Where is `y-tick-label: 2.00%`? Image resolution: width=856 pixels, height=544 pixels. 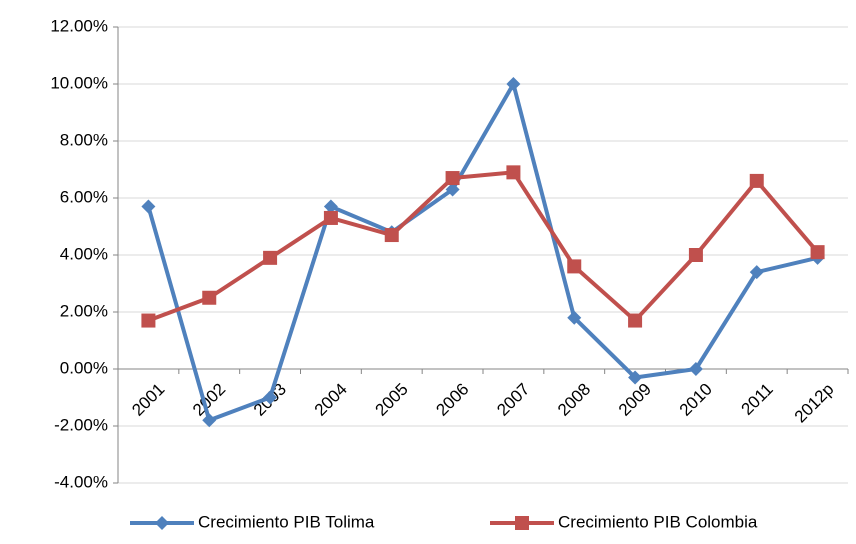
y-tick-label: 2.00% is located at coordinates (84, 310).